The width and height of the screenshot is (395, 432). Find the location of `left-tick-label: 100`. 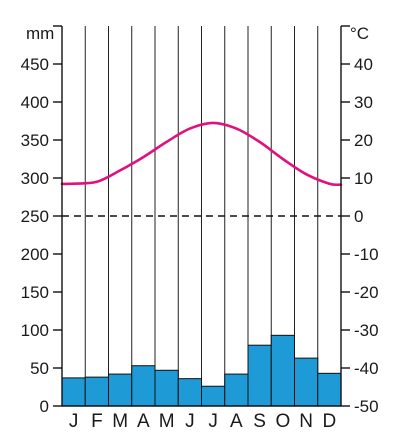

left-tick-label: 100 is located at coordinates (35, 330).